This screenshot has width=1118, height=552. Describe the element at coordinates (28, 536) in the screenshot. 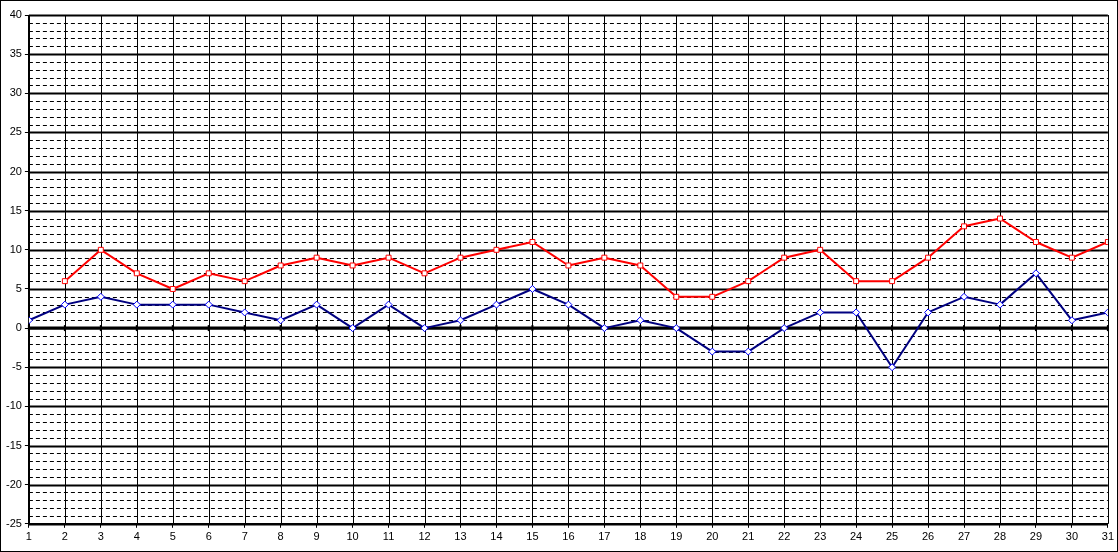

I see `x-tick-label: 1` at that location.